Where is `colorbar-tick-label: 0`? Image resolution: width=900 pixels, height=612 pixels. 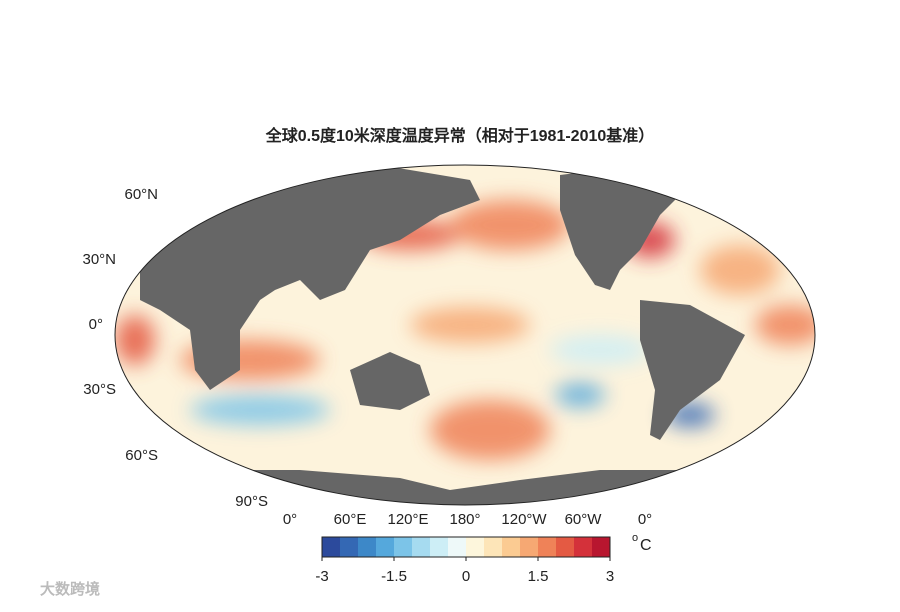 colorbar-tick-label: 0 is located at coordinates (466, 576).